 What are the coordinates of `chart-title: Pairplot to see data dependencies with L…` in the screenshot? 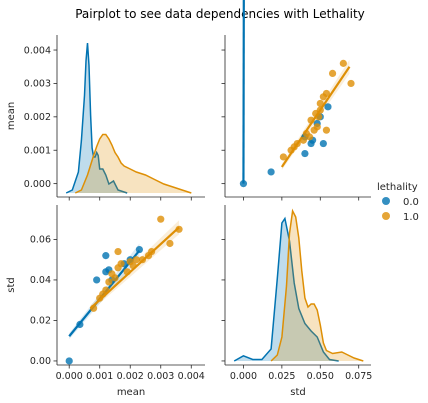 It's located at (220, 14).